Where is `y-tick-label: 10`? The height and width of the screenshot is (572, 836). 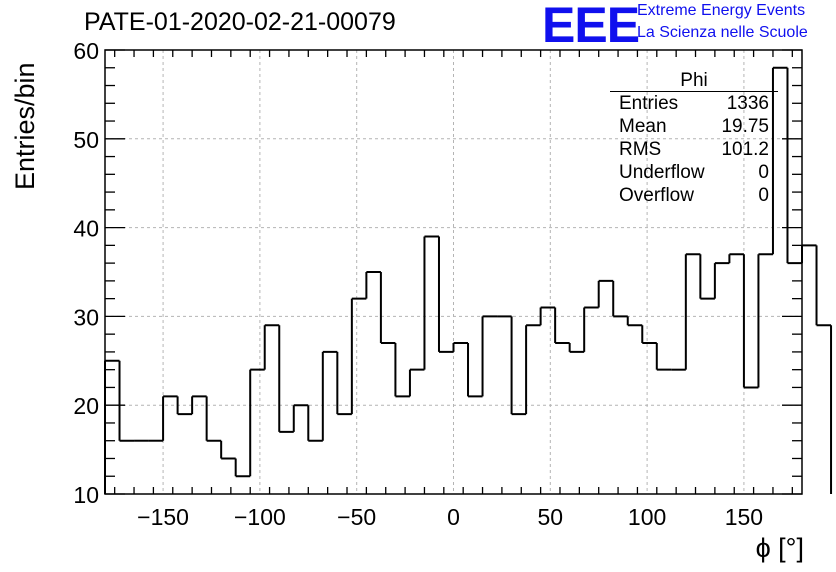
y-tick-label: 10 is located at coordinates (86, 495).